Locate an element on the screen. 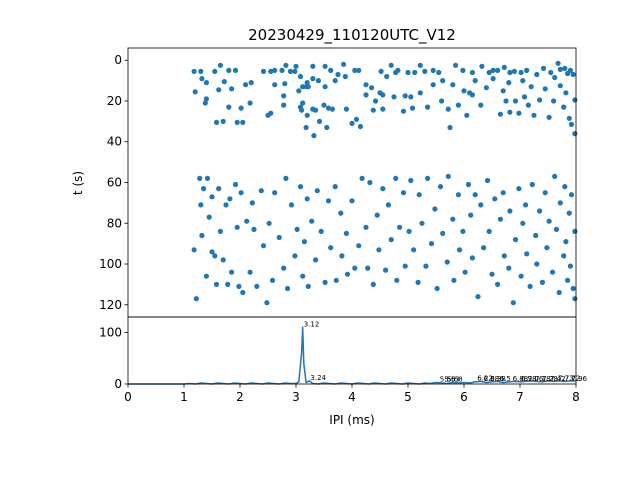  peak-label: 7.73 is located at coordinates (566, 378).